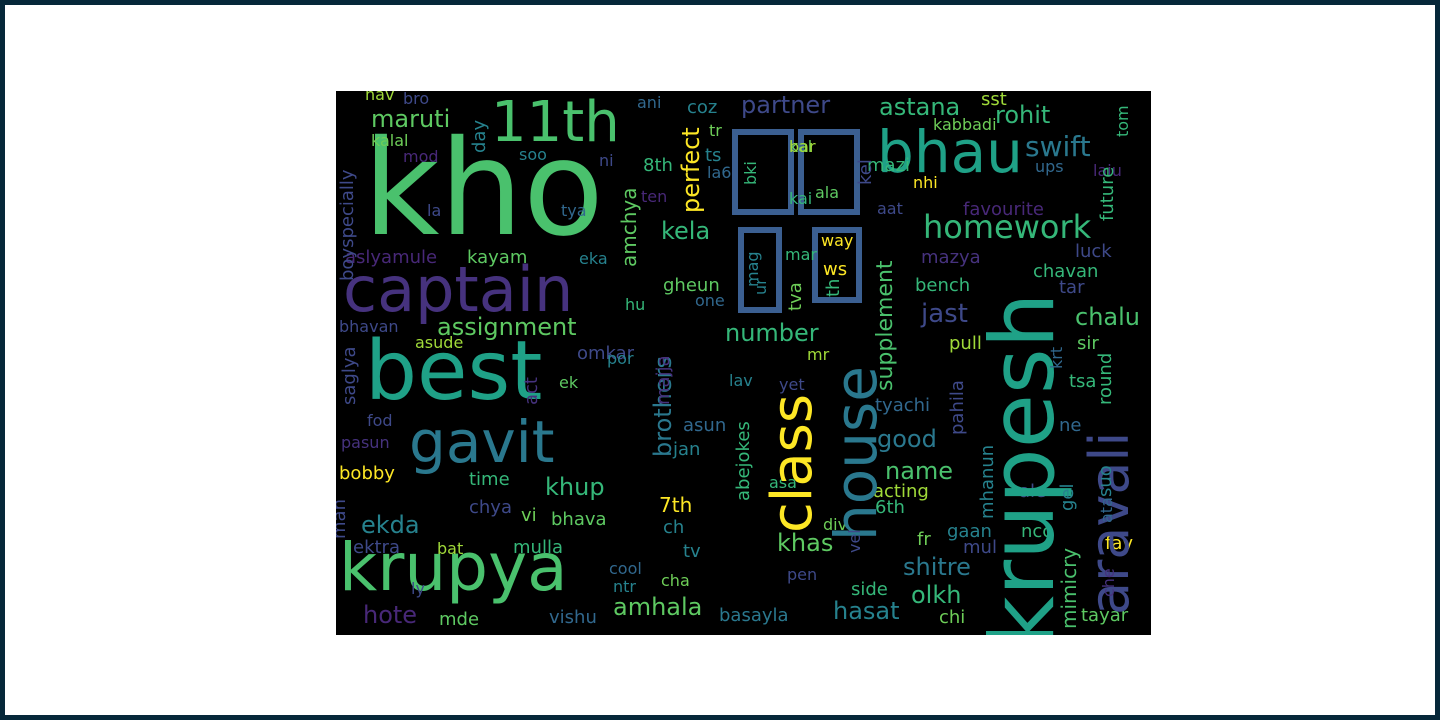 Image resolution: width=1440 pixels, height=720 pixels. What do you see at coordinates (439, 342) in the screenshot?
I see `word-asude: asude` at bounding box center [439, 342].